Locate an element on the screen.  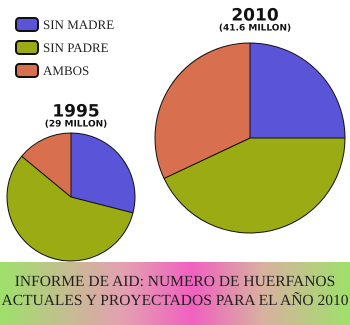
legend-label: SIN MADRE is located at coordinates (78, 24).